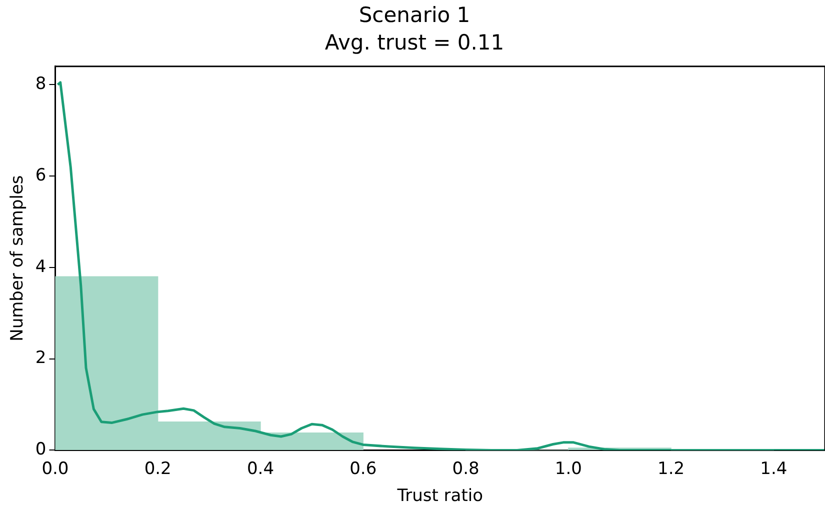  What do you see at coordinates (40, 266) in the screenshot?
I see `y-tick-label: 4` at bounding box center [40, 266].